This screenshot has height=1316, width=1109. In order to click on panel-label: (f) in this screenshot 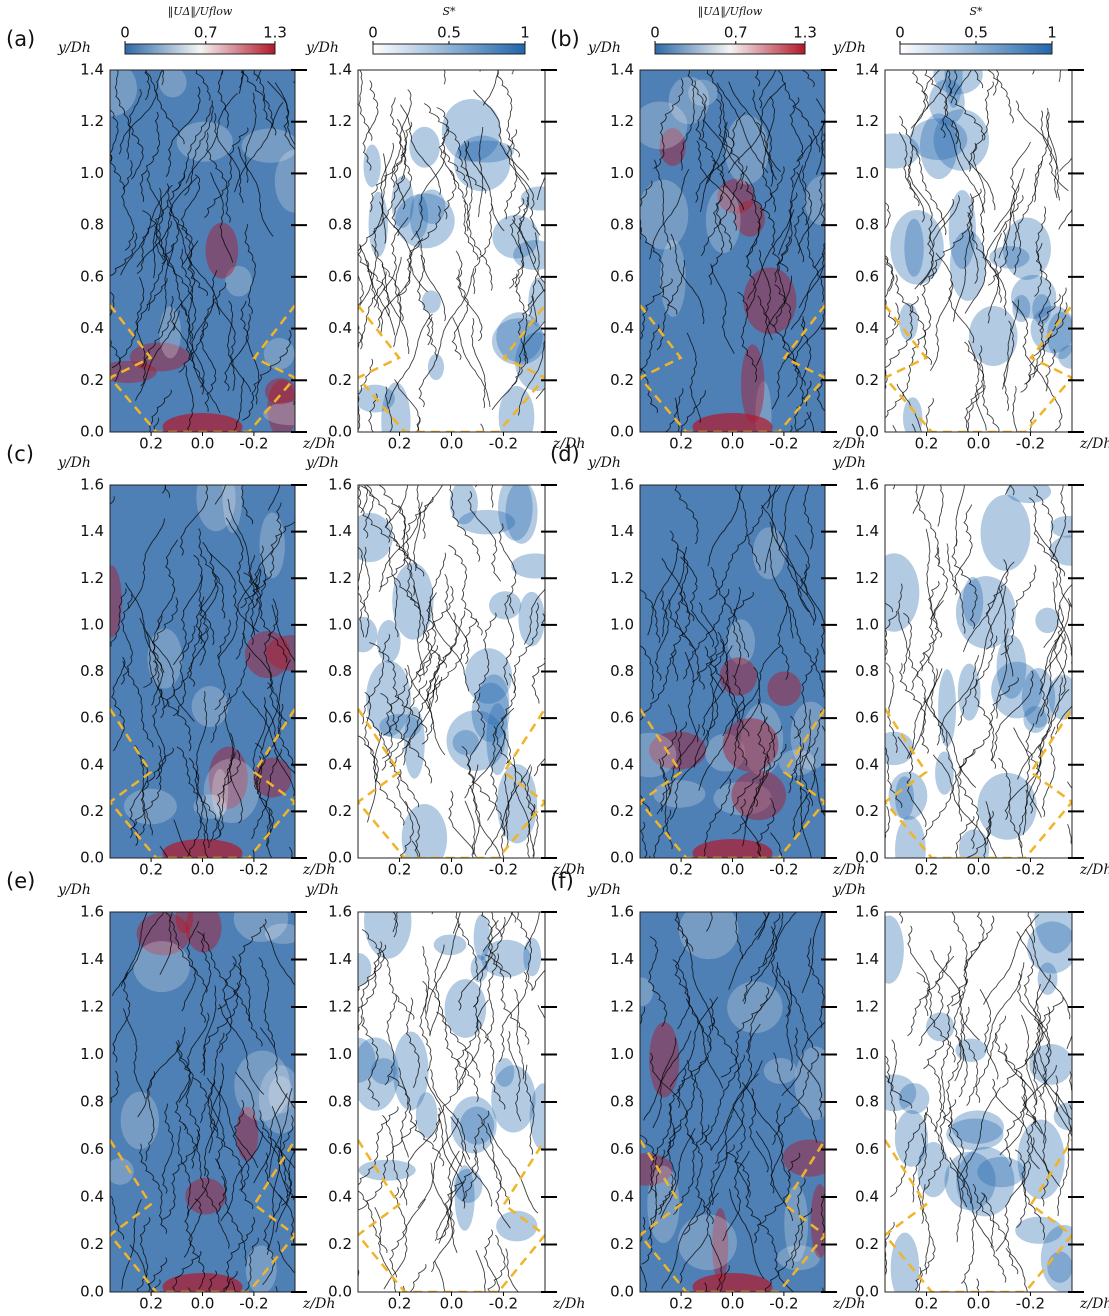, I will do `click(562, 881)`.